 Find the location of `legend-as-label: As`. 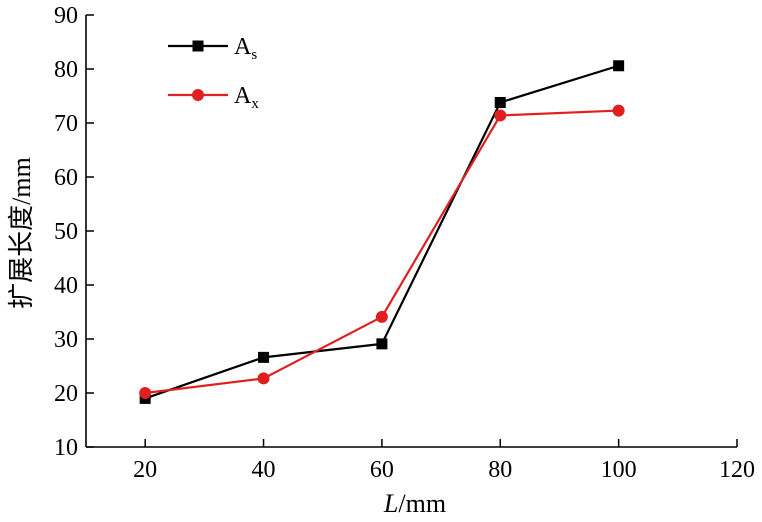

legend-as-label: As is located at coordinates (245, 48).